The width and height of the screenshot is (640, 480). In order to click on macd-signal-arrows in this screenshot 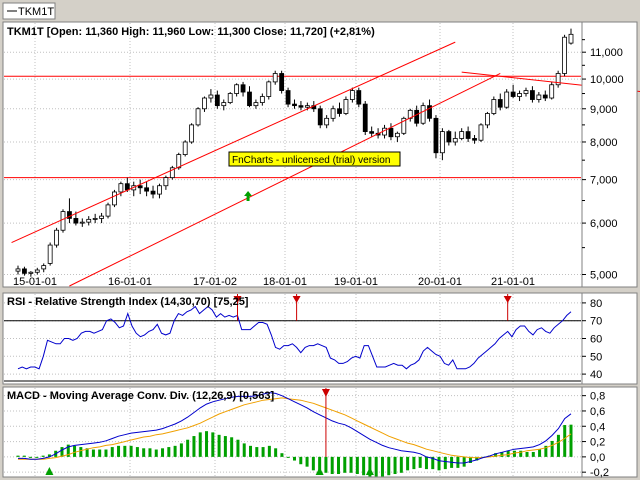, I will do `click(209, 431)`.